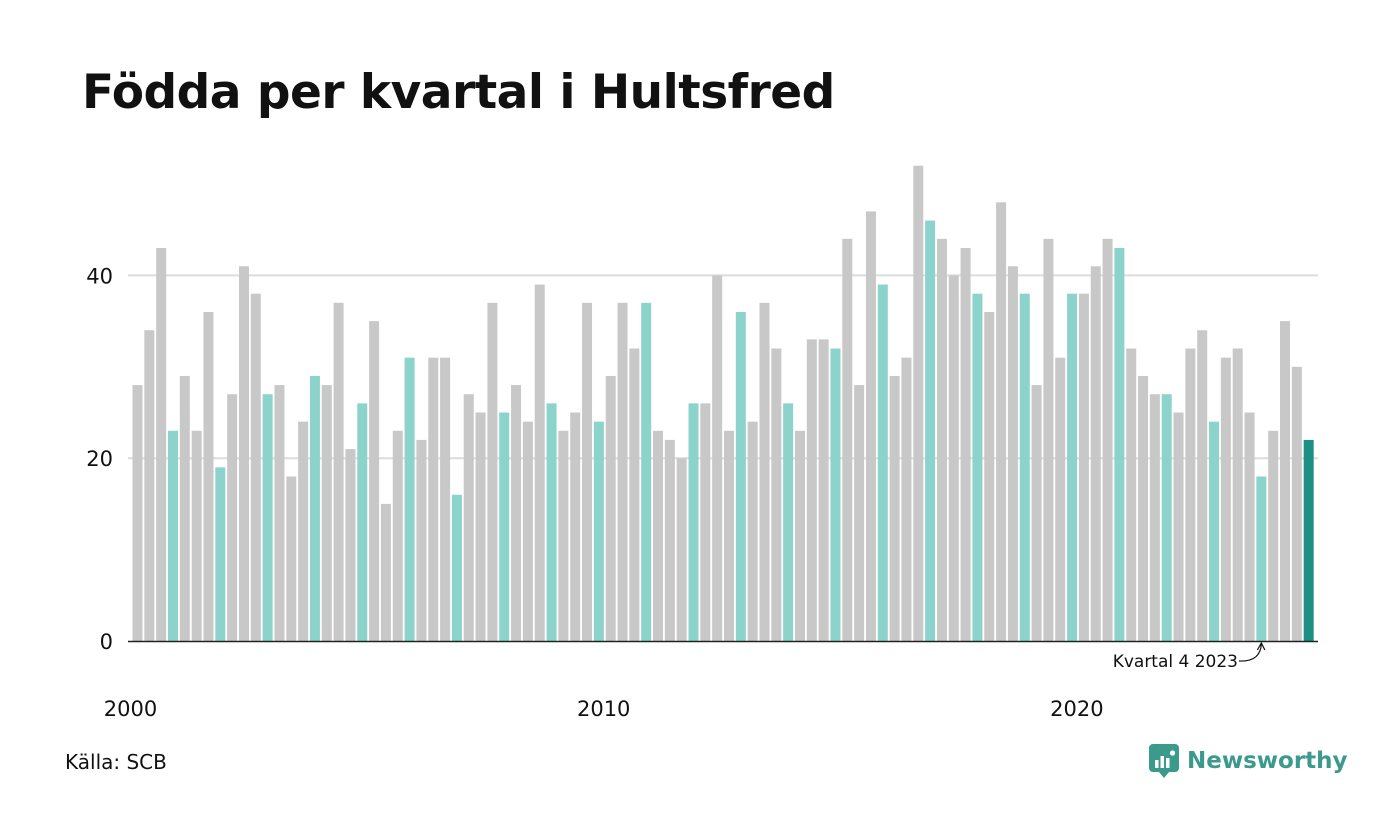  What do you see at coordinates (1248, 761) in the screenshot?
I see `brand-logo: Newsworthy` at bounding box center [1248, 761].